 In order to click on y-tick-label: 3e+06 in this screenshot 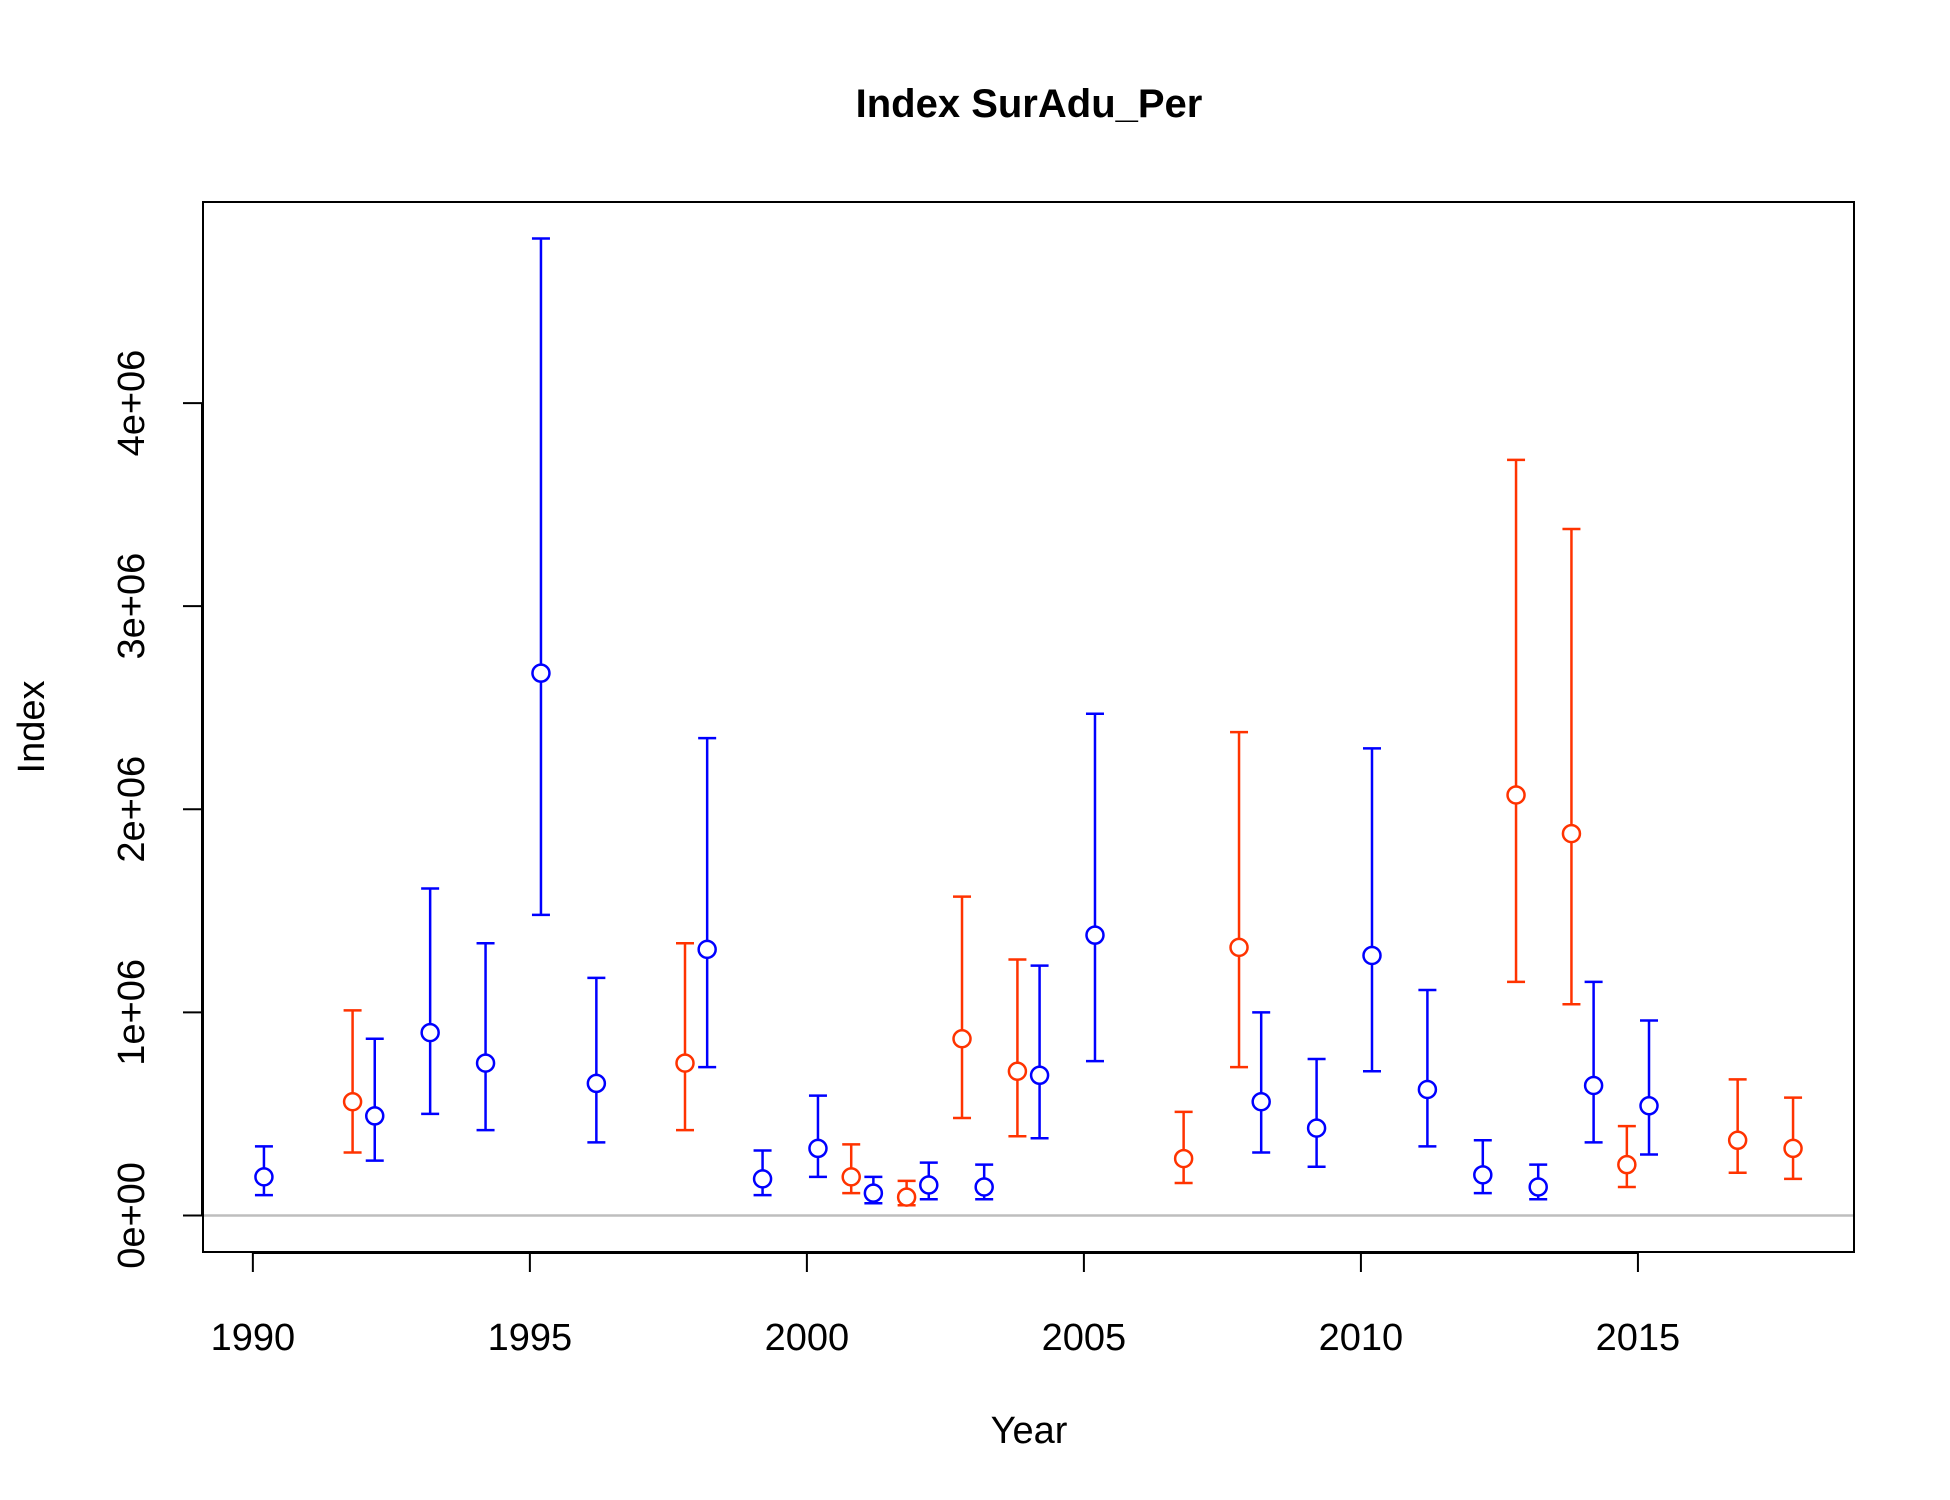, I will do `click(132, 606)`.